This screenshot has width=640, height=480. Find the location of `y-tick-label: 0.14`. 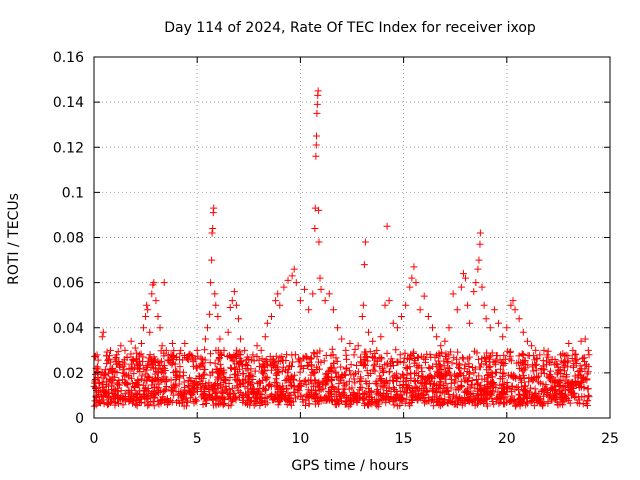

y-tick-label: 0.14 is located at coordinates (68, 103).